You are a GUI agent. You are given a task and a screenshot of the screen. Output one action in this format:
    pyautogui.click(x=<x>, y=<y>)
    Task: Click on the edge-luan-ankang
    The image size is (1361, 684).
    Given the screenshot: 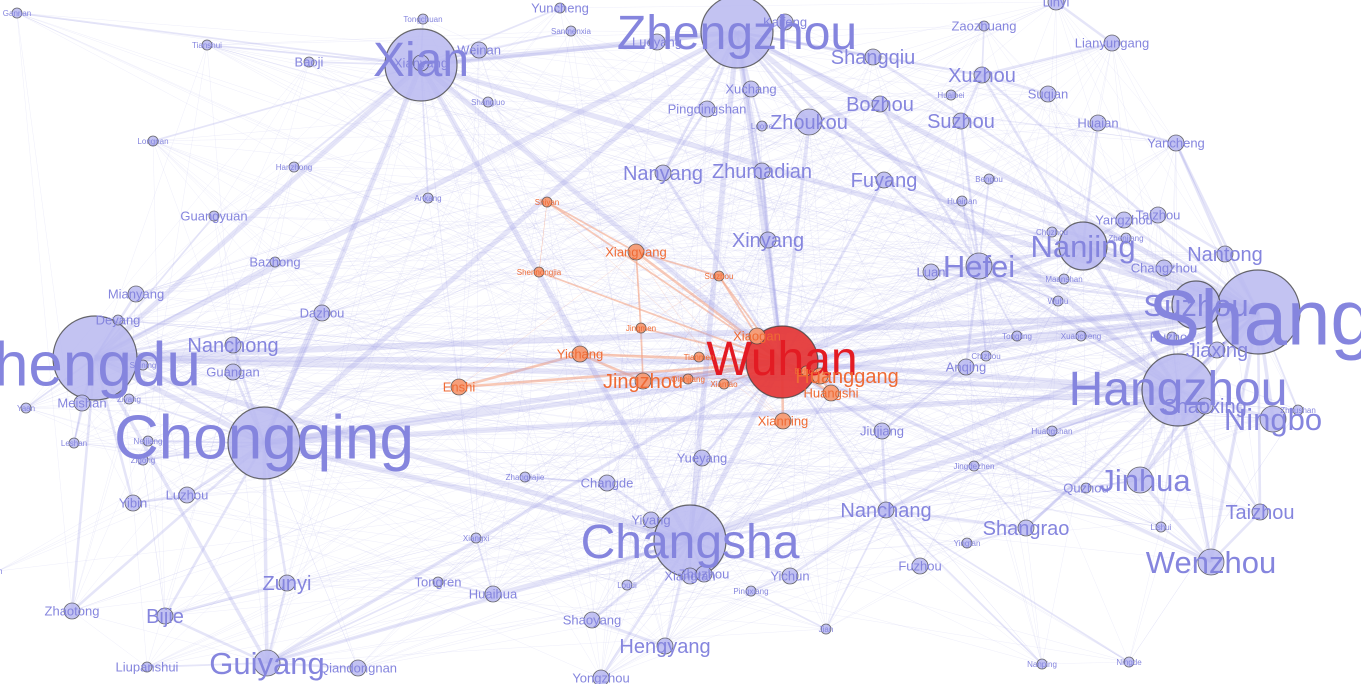 What is the action you would take?
    pyautogui.click(x=679, y=235)
    